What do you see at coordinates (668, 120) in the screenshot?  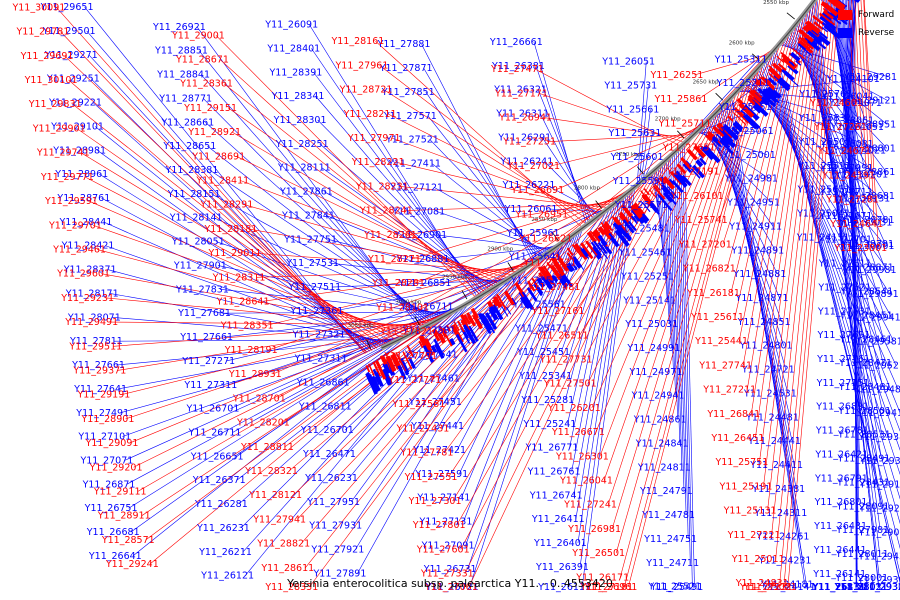 I see `kbp-label: 2700 kbp` at bounding box center [668, 120].